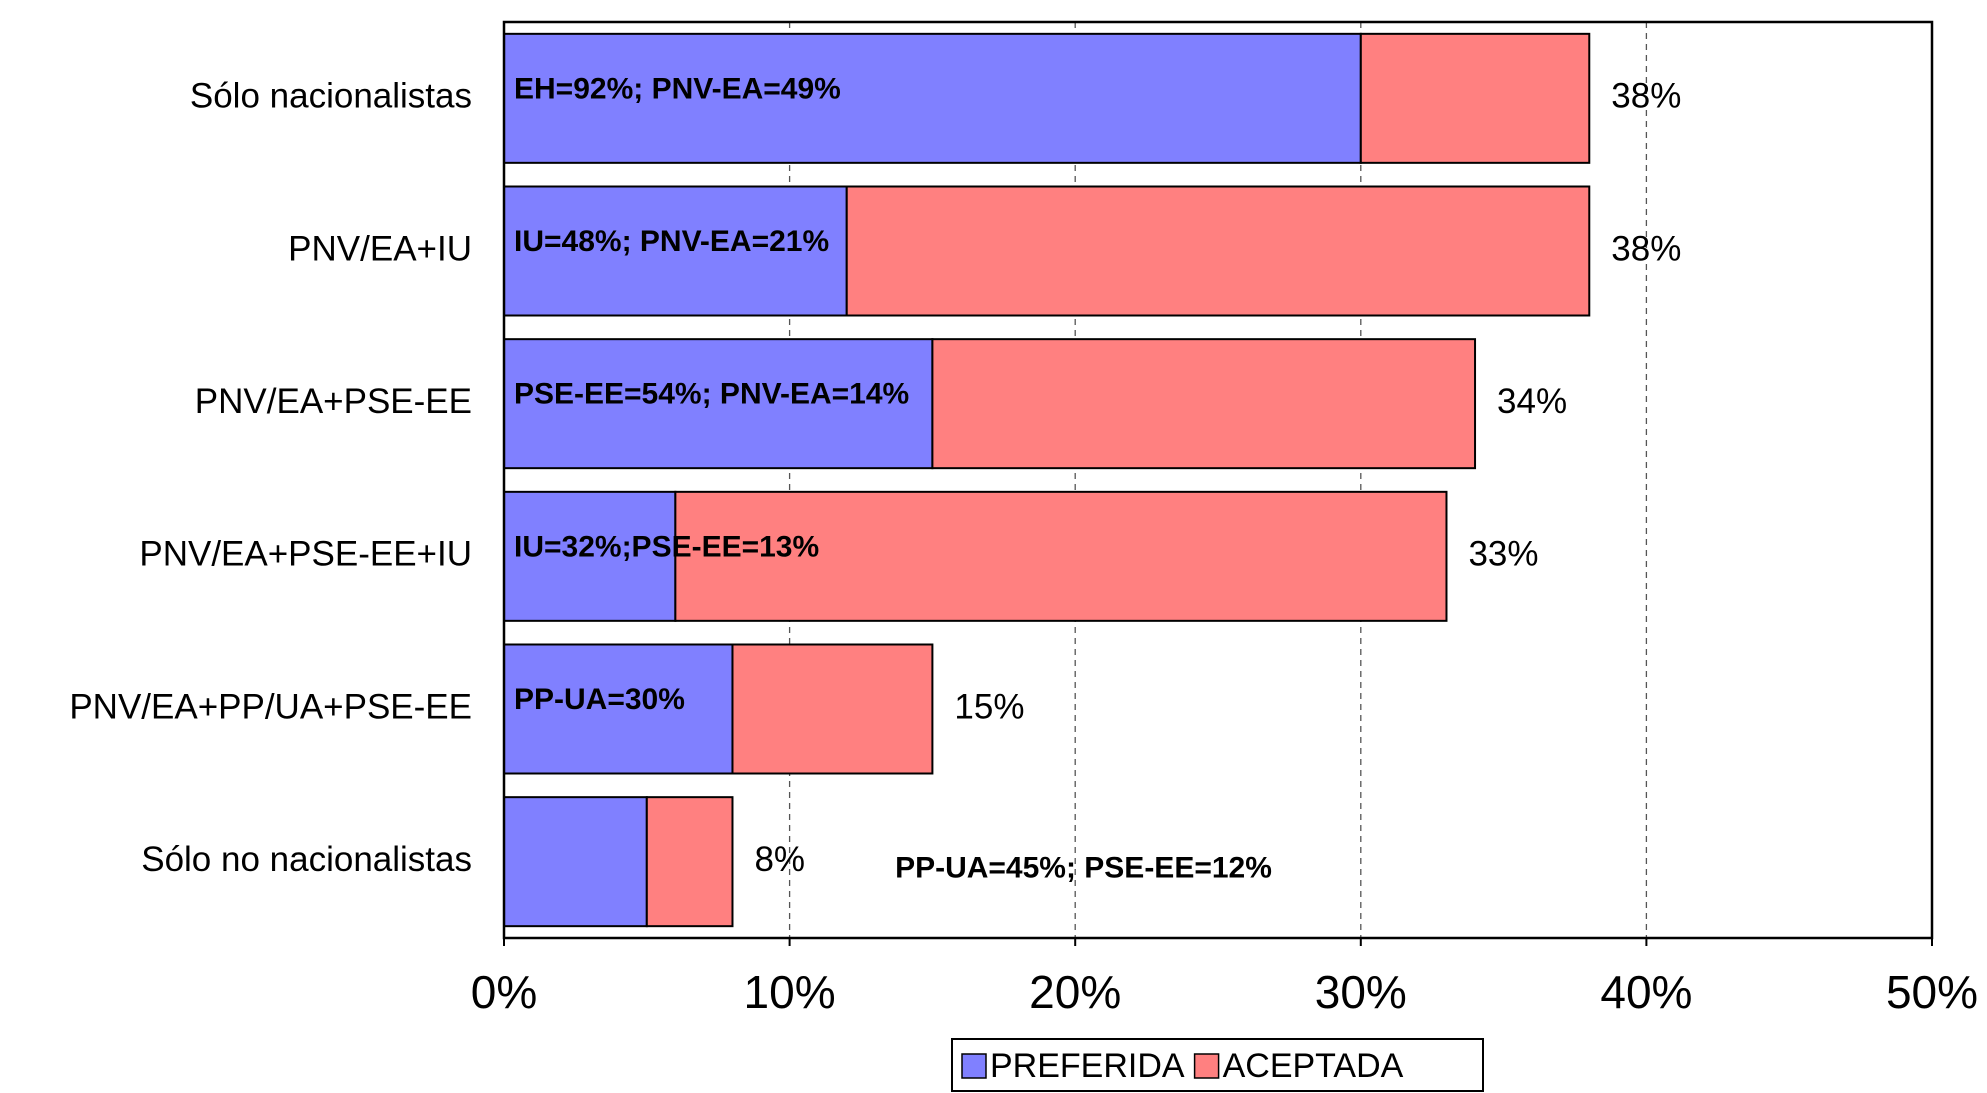  I want to click on annotation: PSE-EE=54%; PNV-EA=14%, so click(711, 394).